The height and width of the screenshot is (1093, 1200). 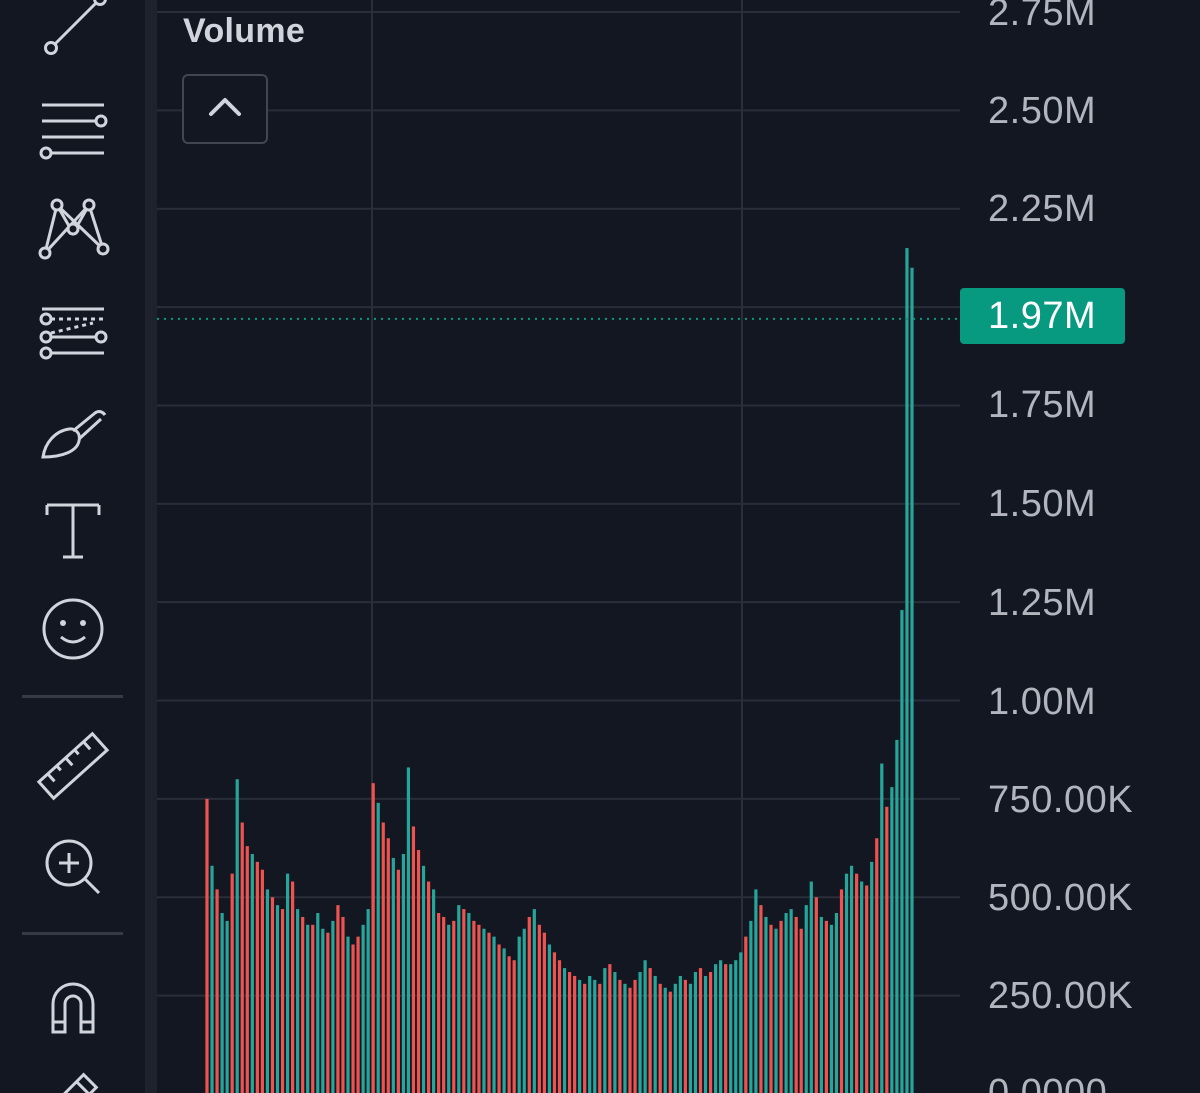 I want to click on pane-title: Volume, so click(x=244, y=31).